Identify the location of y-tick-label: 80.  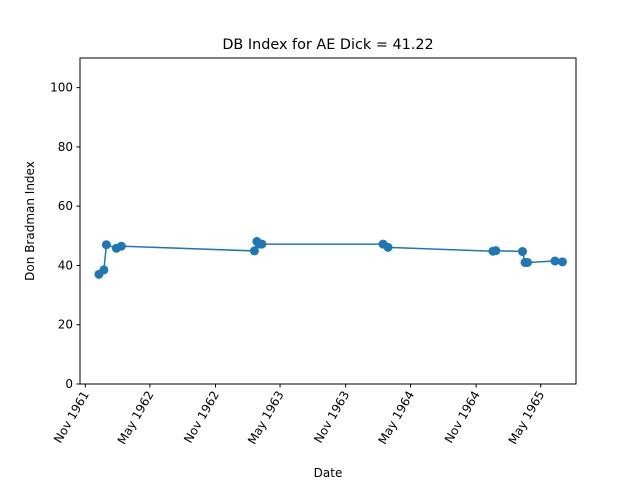
(65, 147).